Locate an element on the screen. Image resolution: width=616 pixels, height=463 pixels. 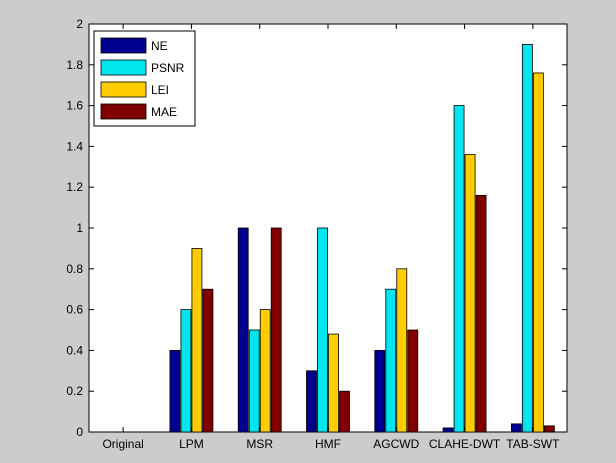
y-tick-label: 0.6 is located at coordinates (74, 310).